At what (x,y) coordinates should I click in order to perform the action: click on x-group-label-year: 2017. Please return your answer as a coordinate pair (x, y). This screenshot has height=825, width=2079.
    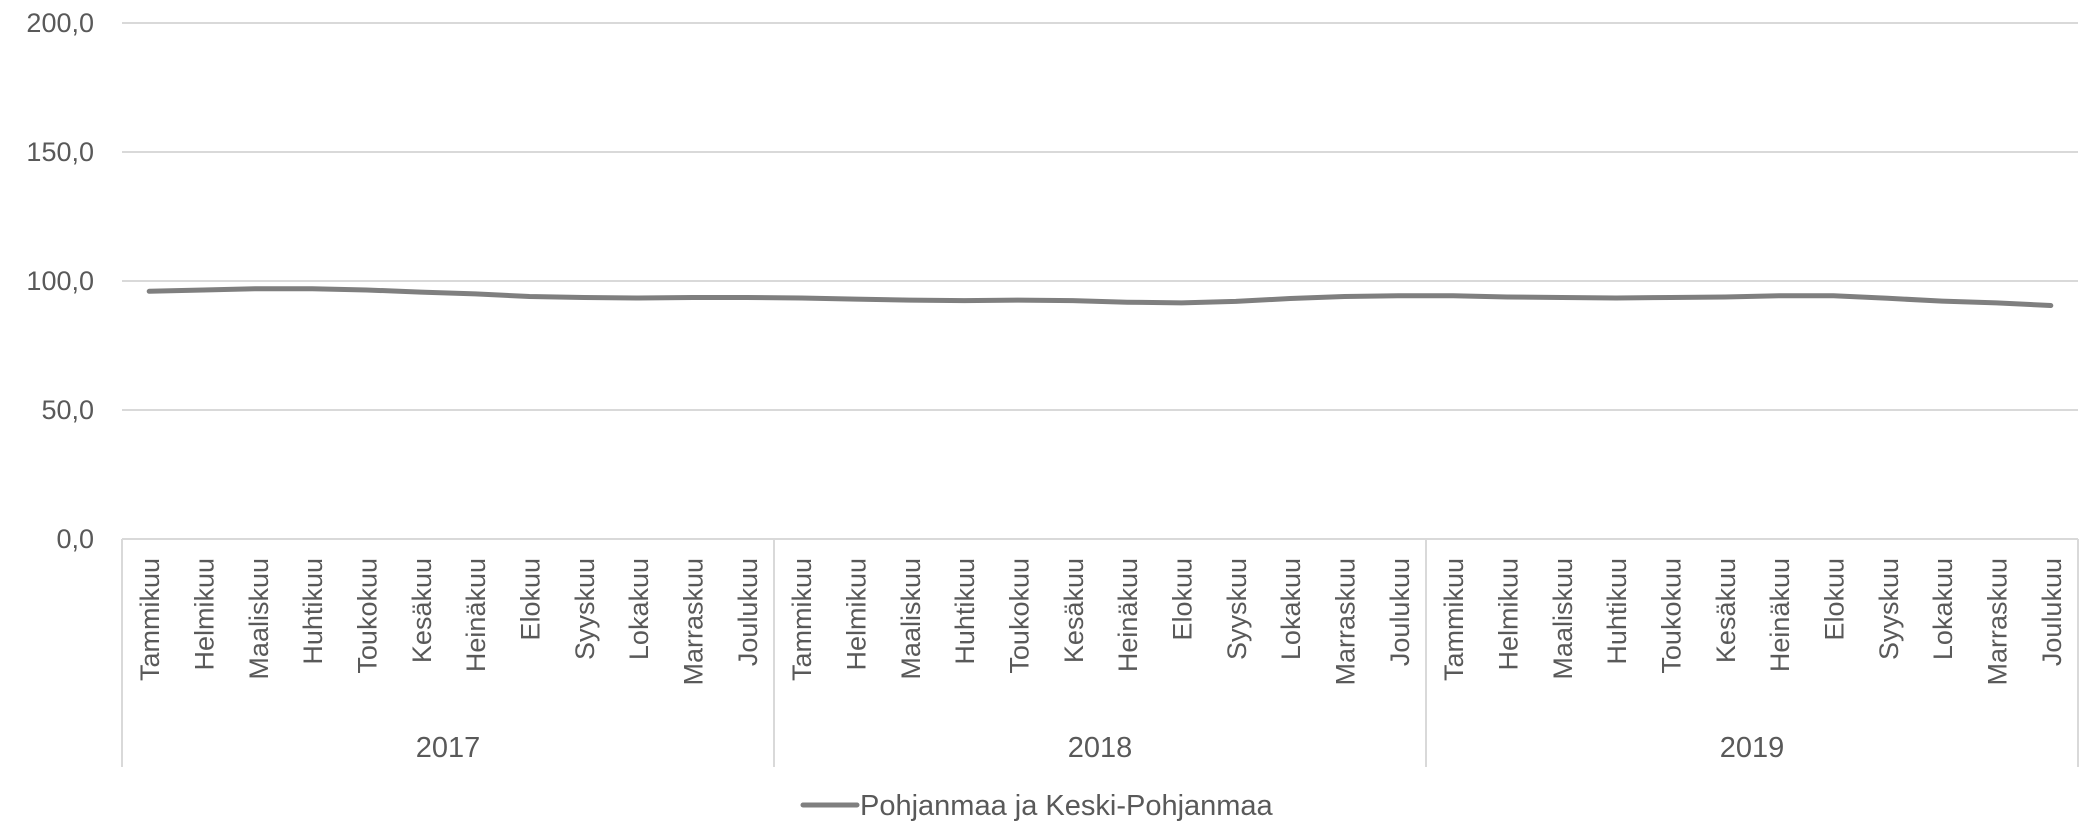
    Looking at the image, I should click on (448, 748).